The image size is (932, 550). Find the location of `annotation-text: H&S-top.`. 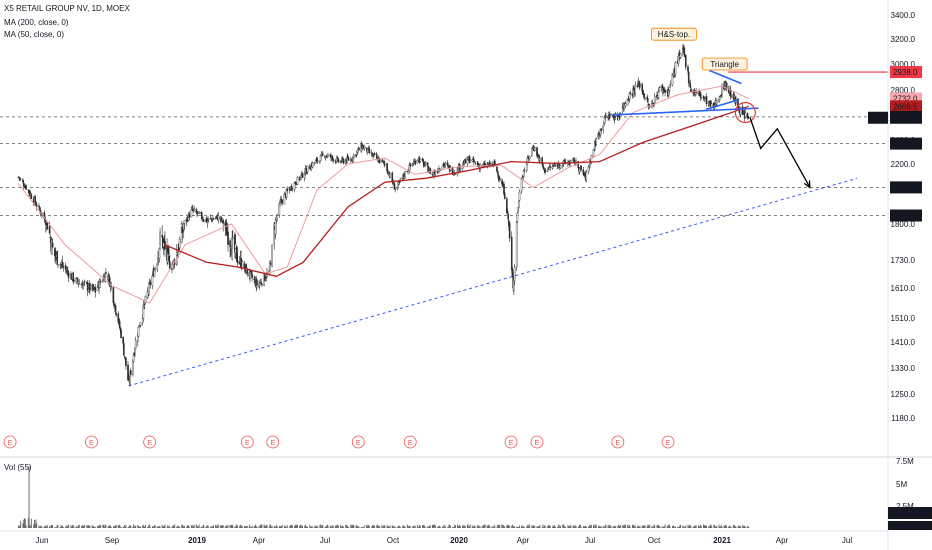

annotation-text: H&S-top. is located at coordinates (674, 34).